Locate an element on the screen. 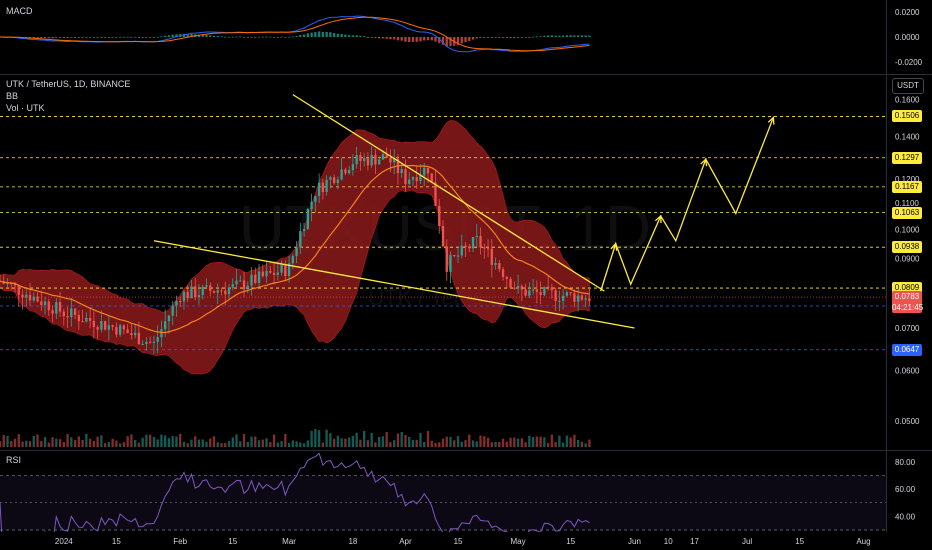 The height and width of the screenshot is (550, 932). time-tick-label: Mar is located at coordinates (289, 541).